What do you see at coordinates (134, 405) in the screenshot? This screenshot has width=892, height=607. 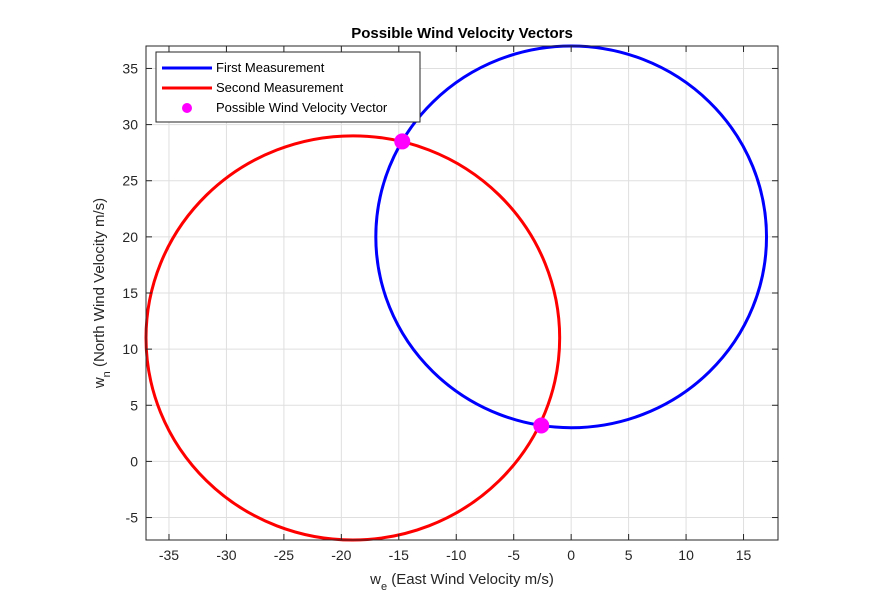 I see `y-tick-label: 5` at bounding box center [134, 405].